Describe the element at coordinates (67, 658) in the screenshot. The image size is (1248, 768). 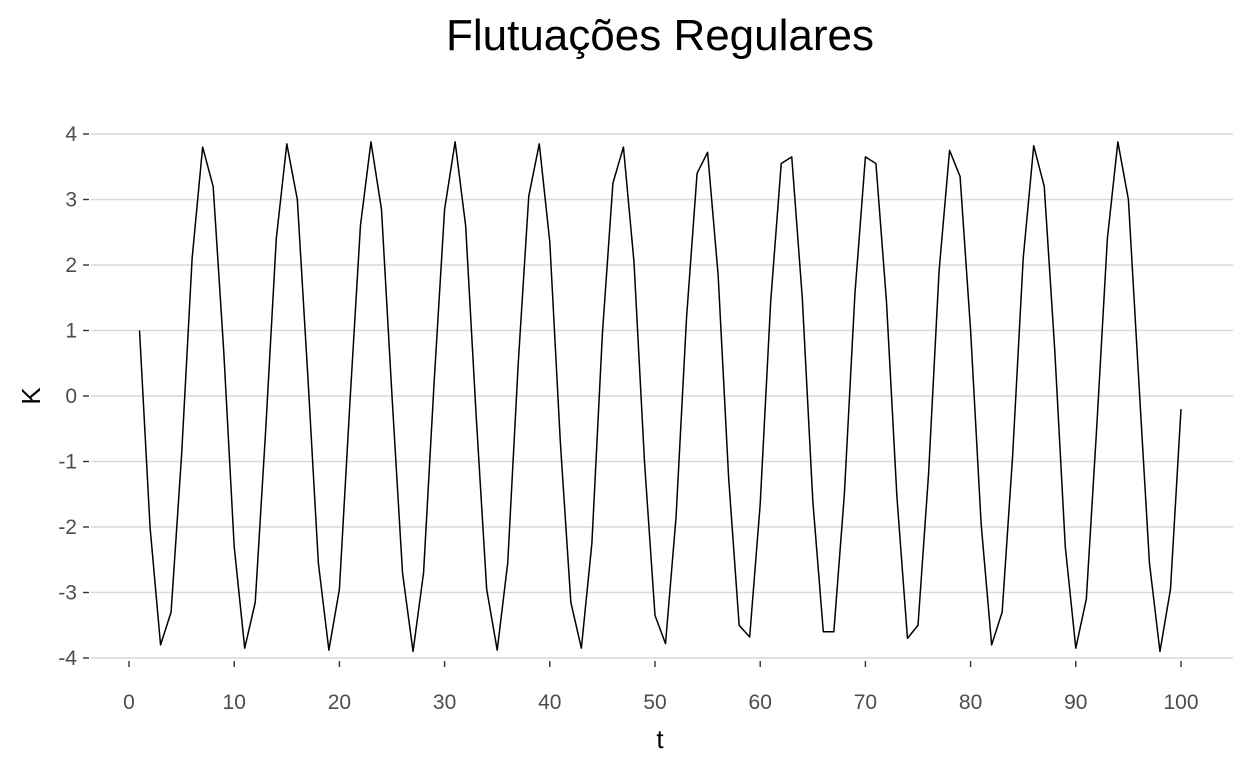
I see `y-tick-label: -4` at that location.